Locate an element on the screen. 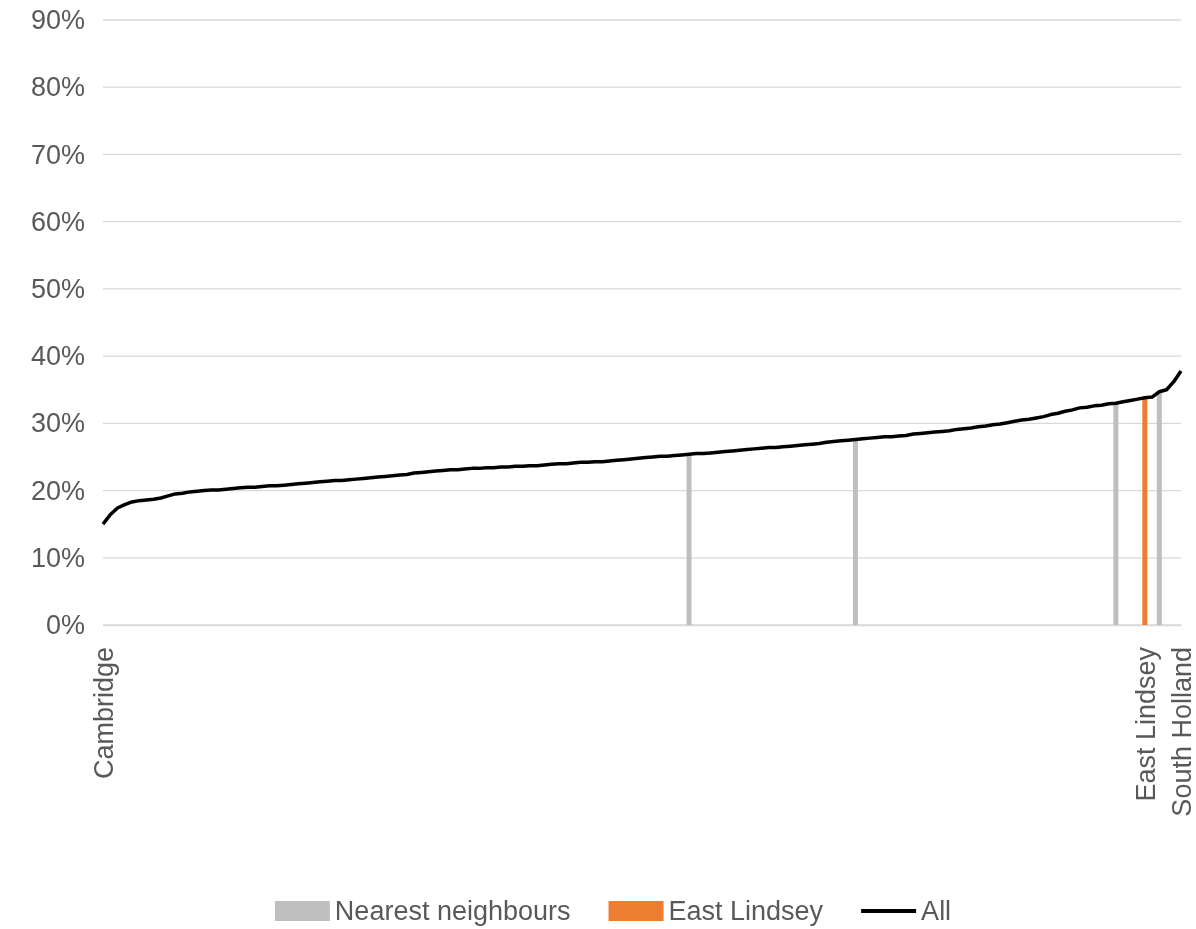  x-tick-label: Cambridge is located at coordinates (103, 713).